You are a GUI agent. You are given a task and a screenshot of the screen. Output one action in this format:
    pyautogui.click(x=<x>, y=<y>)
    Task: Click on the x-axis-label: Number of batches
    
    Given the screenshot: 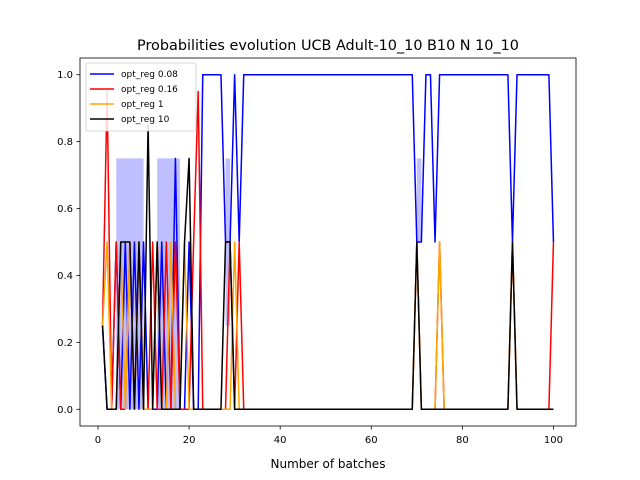 What is the action you would take?
    pyautogui.click(x=328, y=464)
    